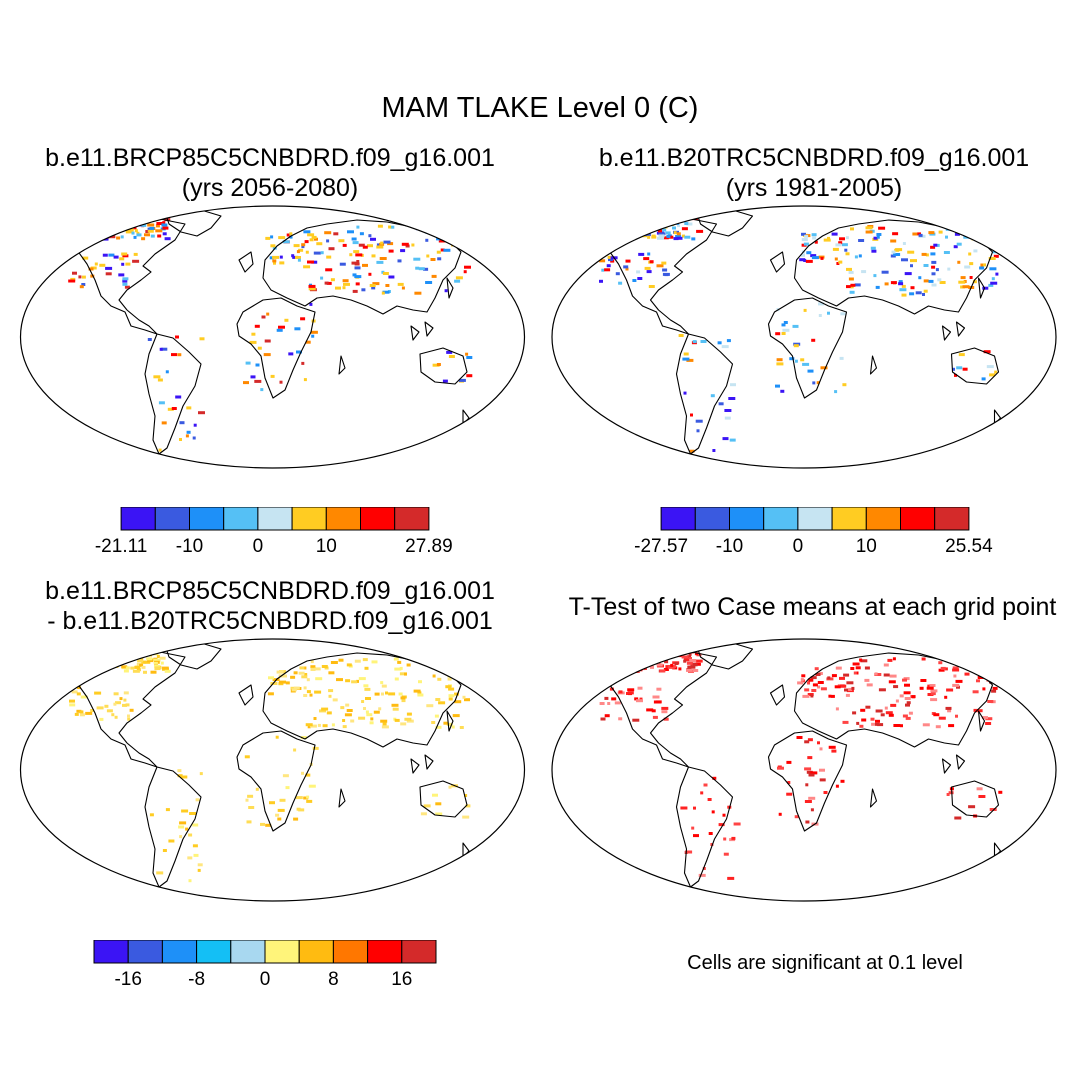  What do you see at coordinates (333, 979) in the screenshot?
I see `colorbar-3-tick-label: 8` at bounding box center [333, 979].